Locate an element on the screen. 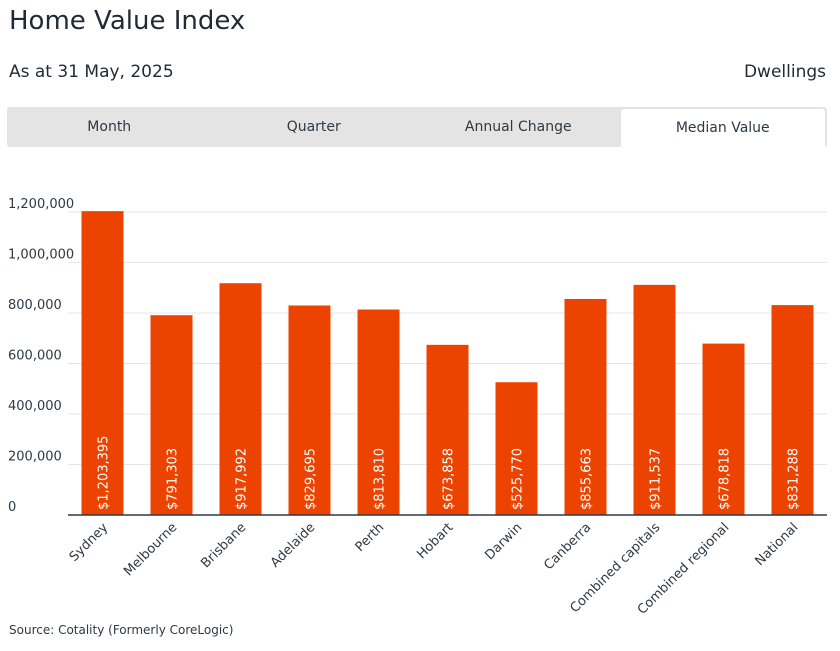 The width and height of the screenshot is (840, 651). metric-label: Dwellings is located at coordinates (784, 72).